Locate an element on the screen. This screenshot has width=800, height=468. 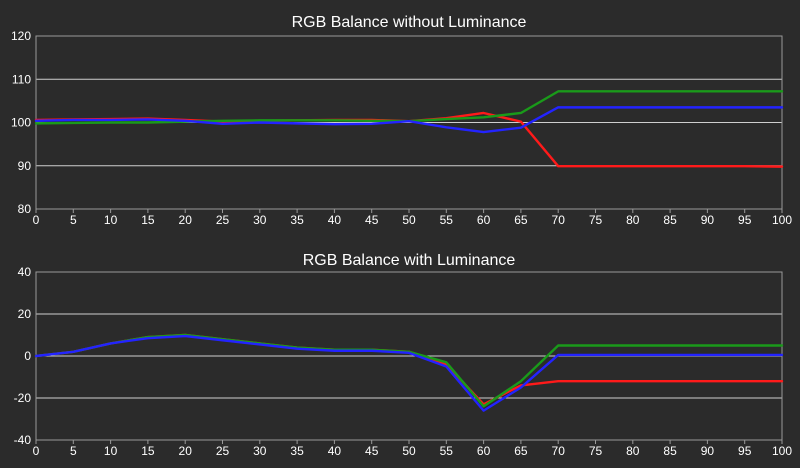
y-tick-label: 80 is located at coordinates (25, 209).